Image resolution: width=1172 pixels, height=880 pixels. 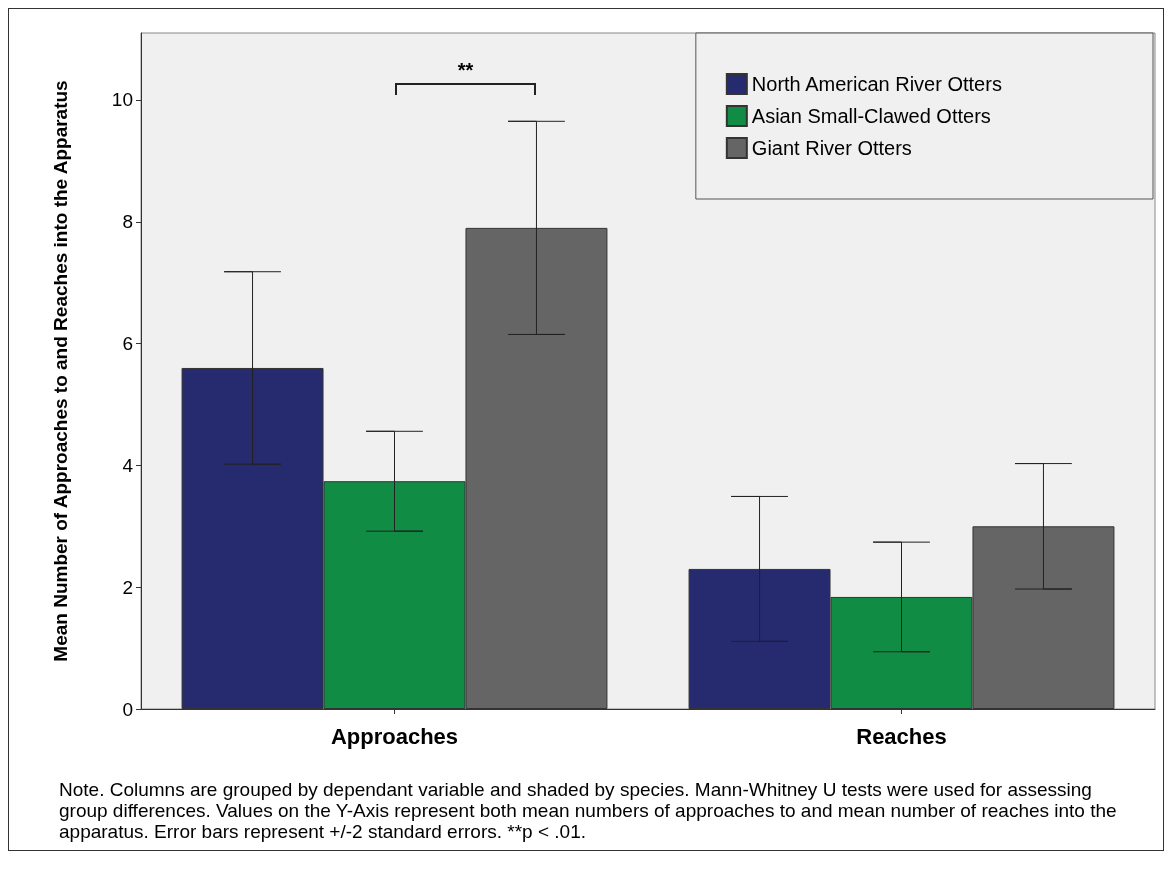 I want to click on y-tick-label: 4, so click(x=128, y=465).